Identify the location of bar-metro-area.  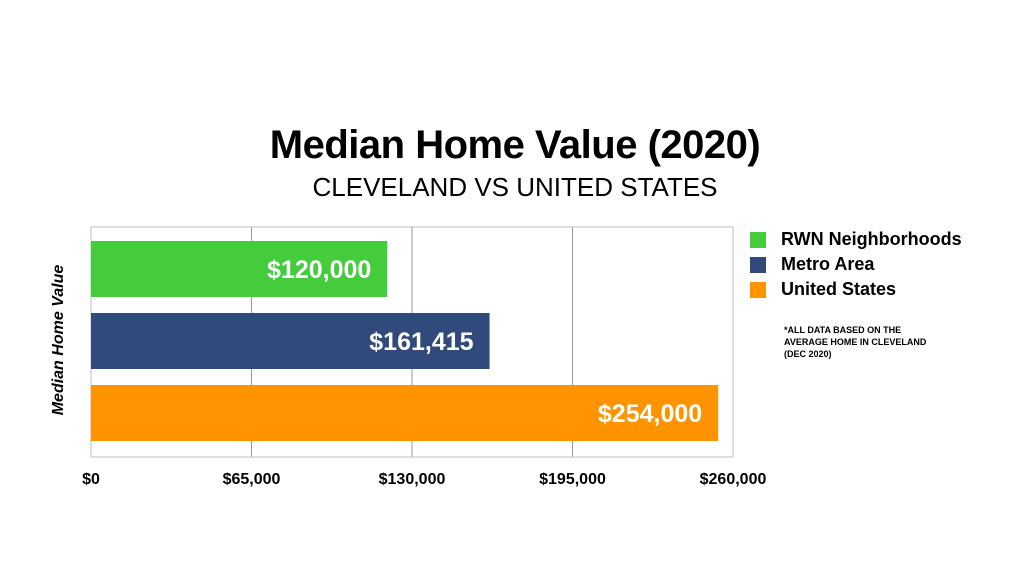
(290, 341).